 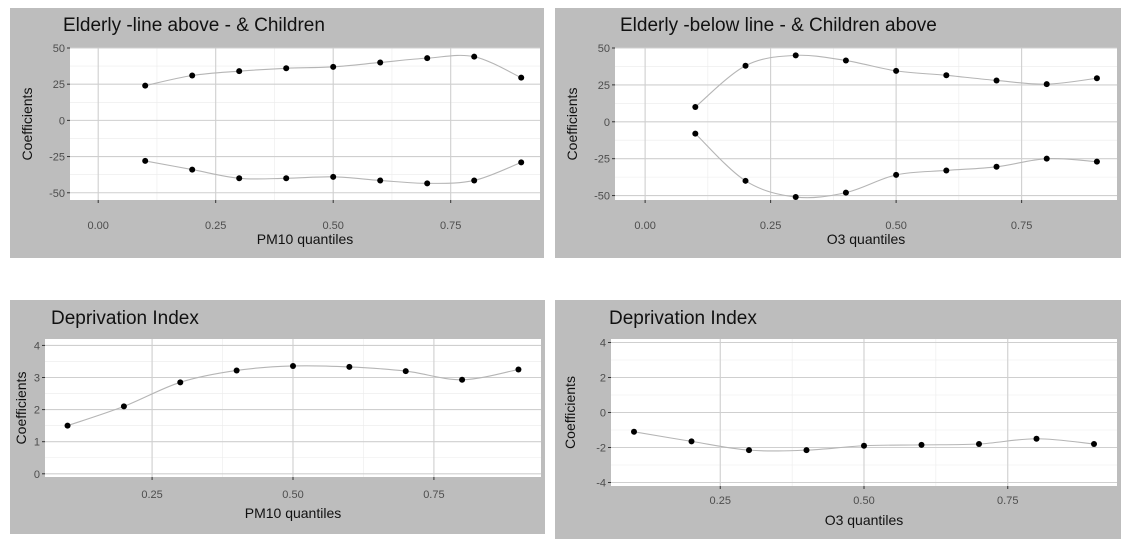 I want to click on chart-title: Elderly -line above - & Children, so click(x=194, y=25).